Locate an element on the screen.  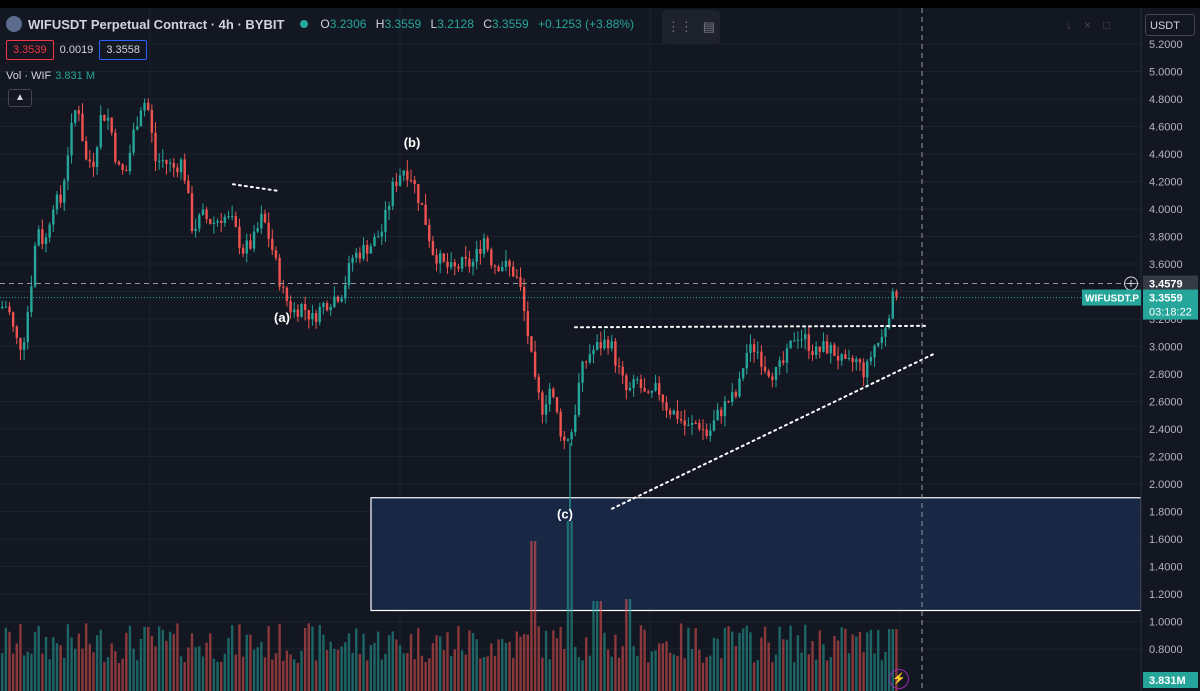
currency-select: USDT is located at coordinates (1170, 25).